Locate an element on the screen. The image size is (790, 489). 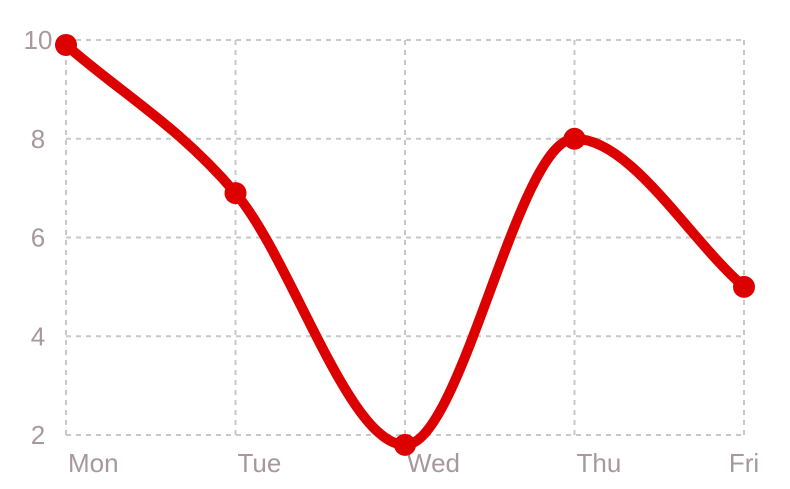
data-point-tue is located at coordinates (235, 193).